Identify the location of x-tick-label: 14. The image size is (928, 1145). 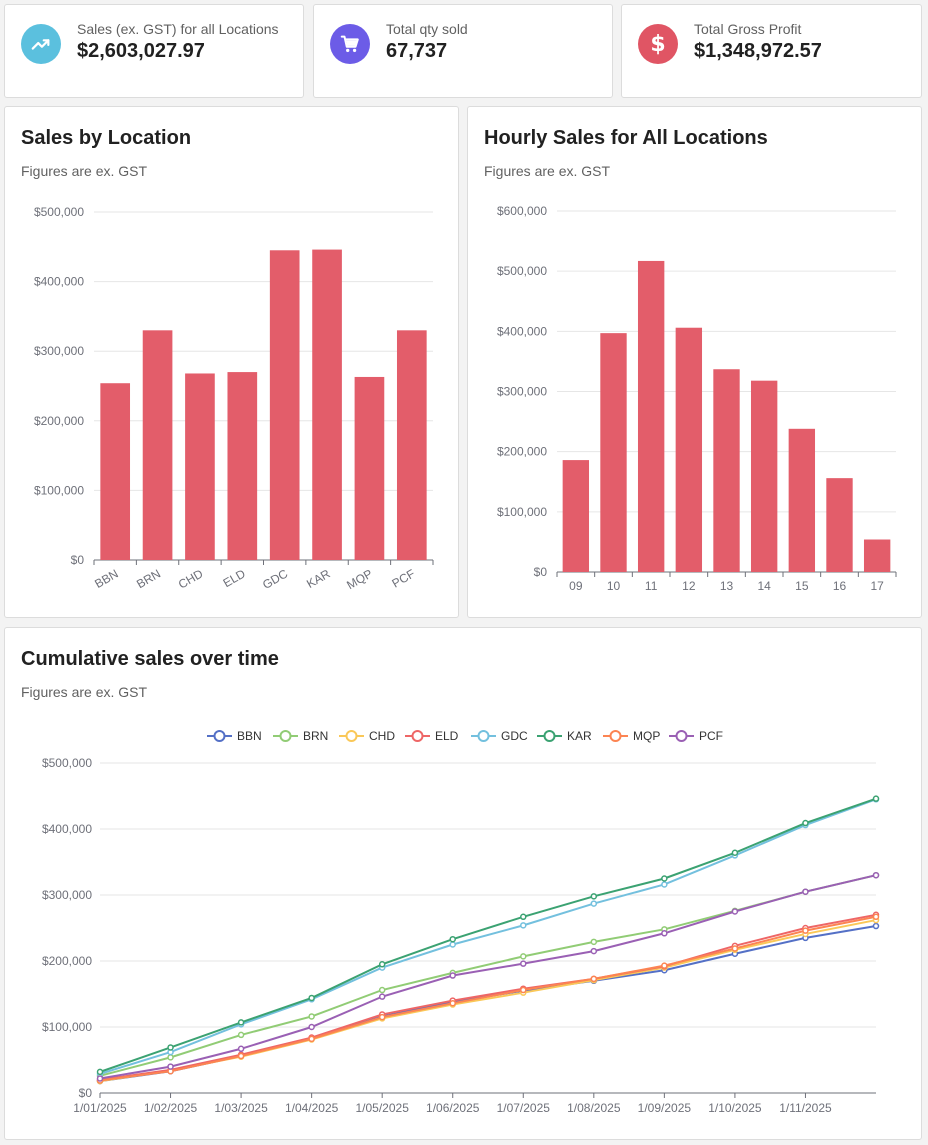
(764, 586).